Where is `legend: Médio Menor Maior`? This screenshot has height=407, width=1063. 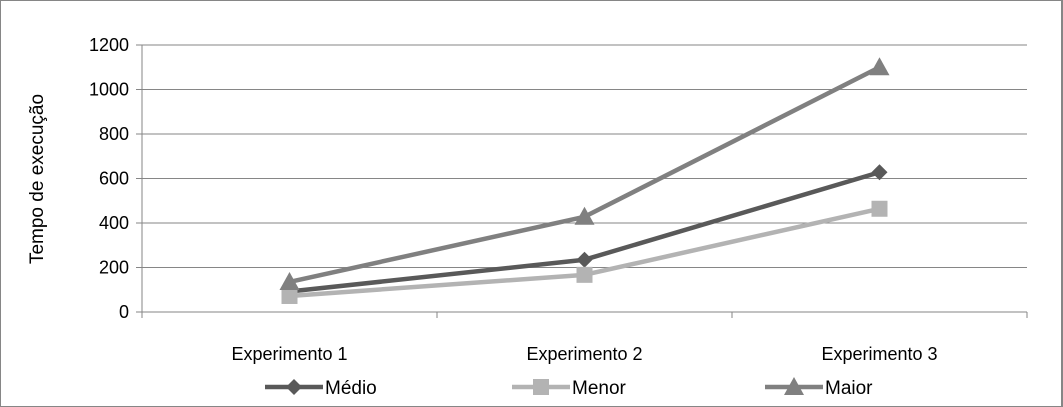 legend: Médio Menor Maior is located at coordinates (569, 388).